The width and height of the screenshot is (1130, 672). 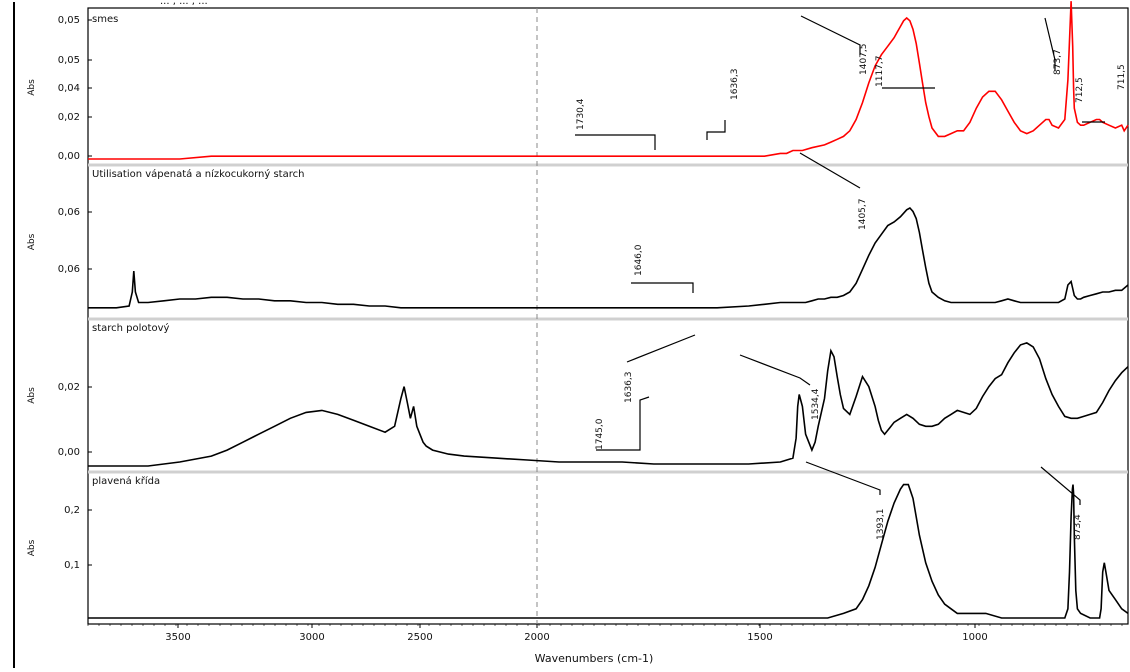 What do you see at coordinates (974, 637) in the screenshot?
I see `x-tick-label: 1000` at bounding box center [974, 637].